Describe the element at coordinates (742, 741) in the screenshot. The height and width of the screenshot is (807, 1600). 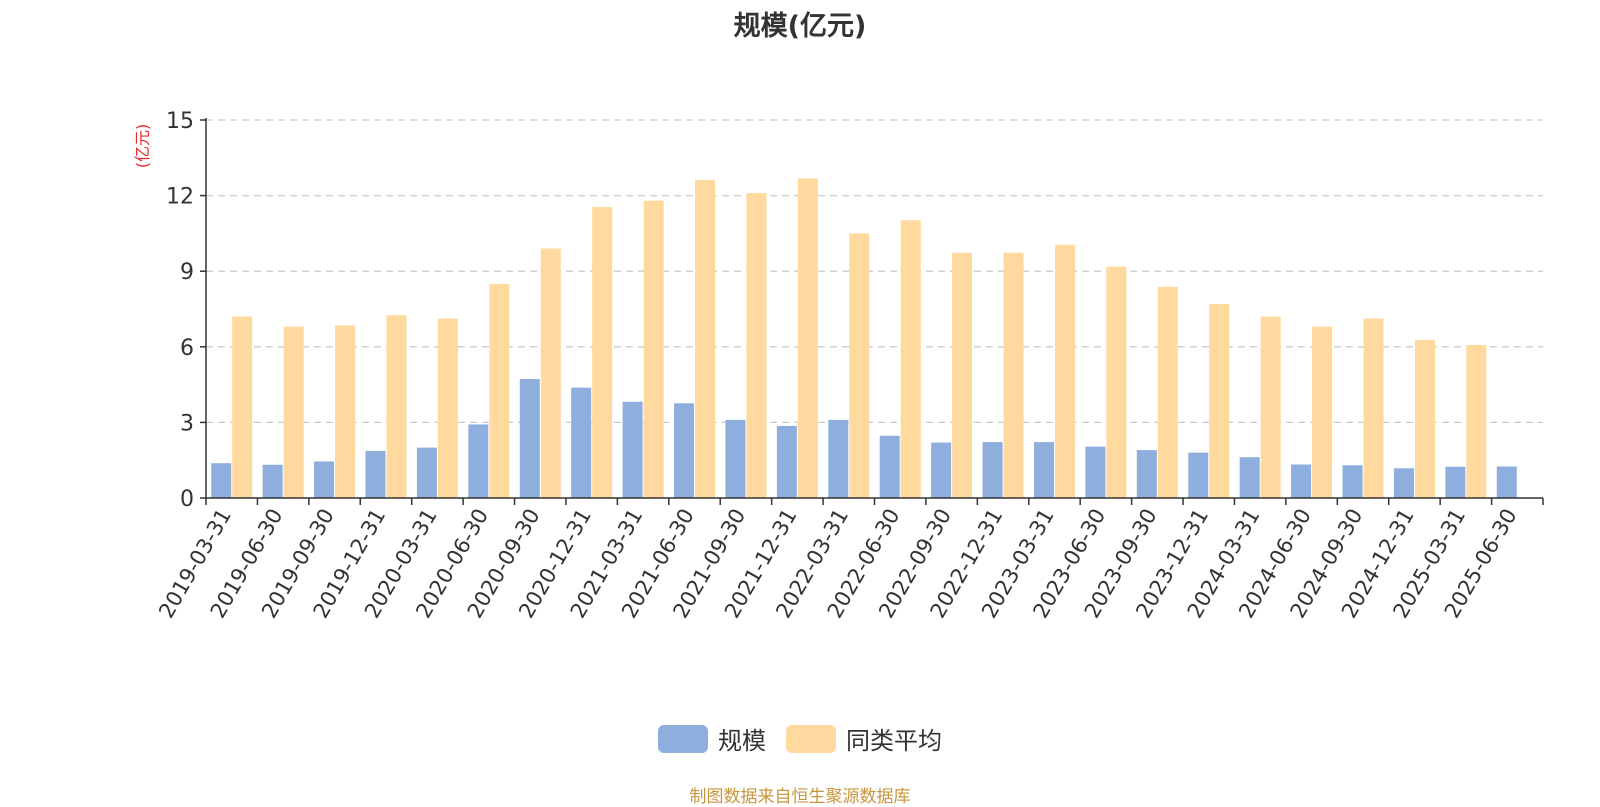
I see `legend-label-scale: 规模` at that location.